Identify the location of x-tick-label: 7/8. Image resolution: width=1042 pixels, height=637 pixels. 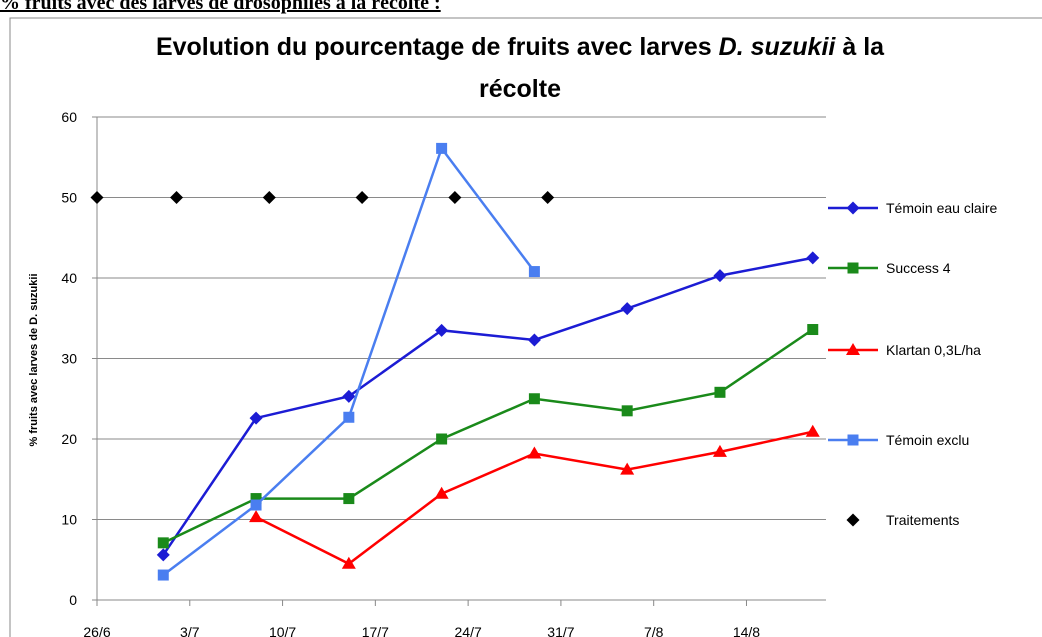
(654, 630).